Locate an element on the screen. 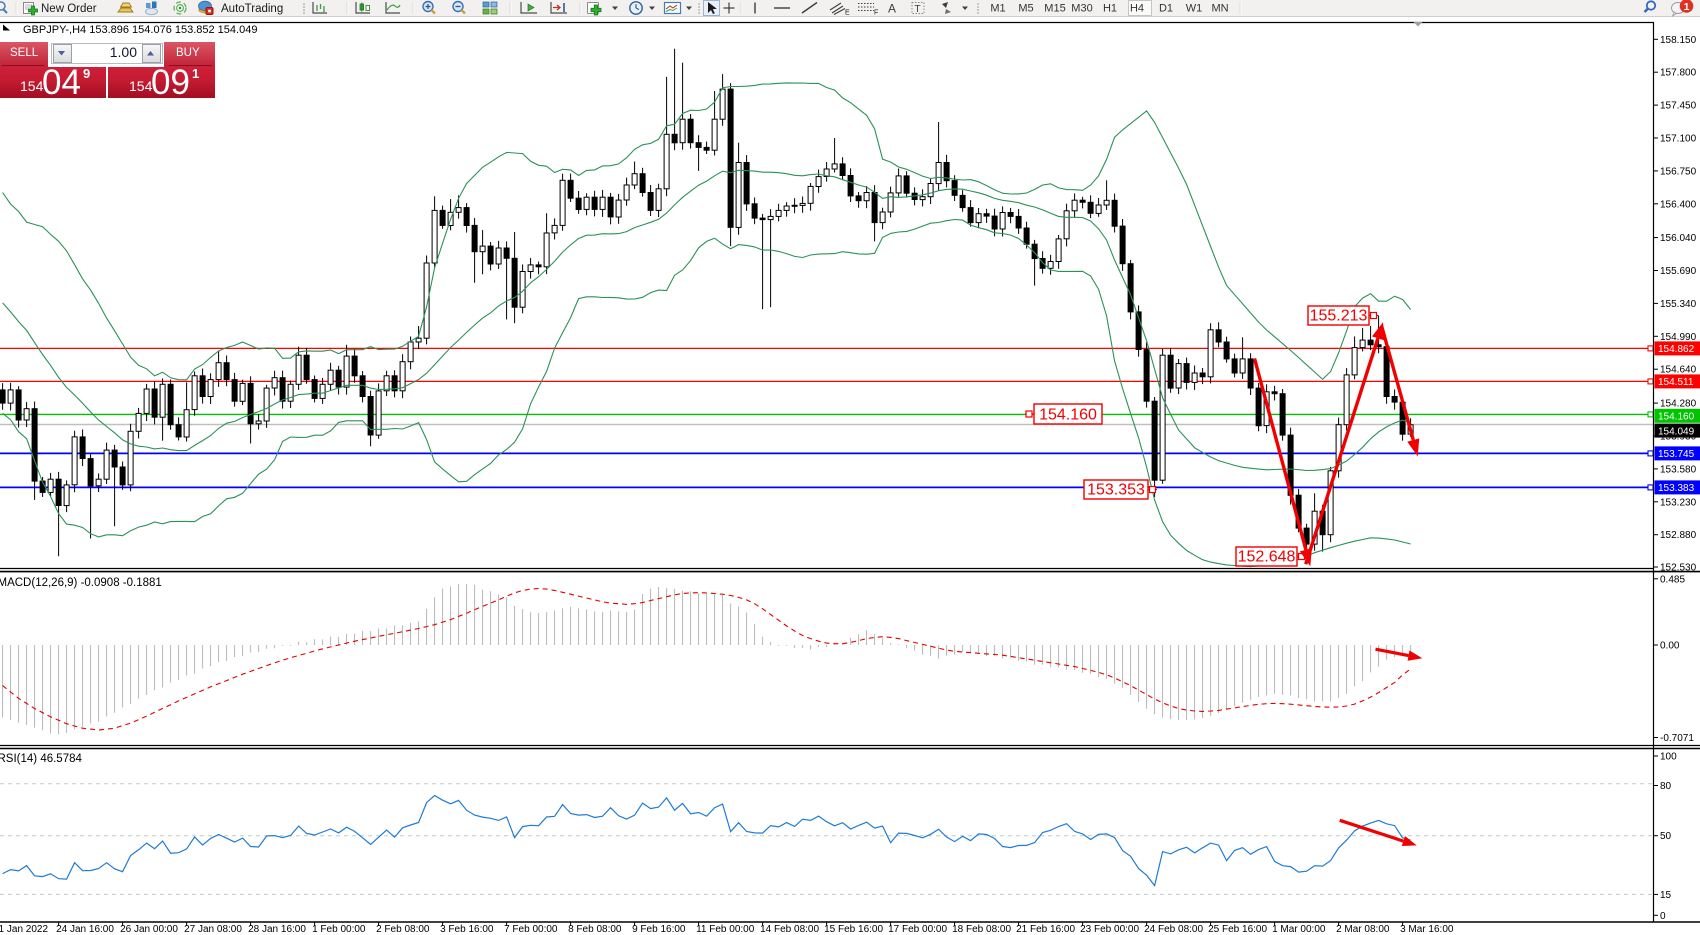 The image size is (1700, 935). svg-text: 24 Feb 08:00 is located at coordinates (1173, 929).